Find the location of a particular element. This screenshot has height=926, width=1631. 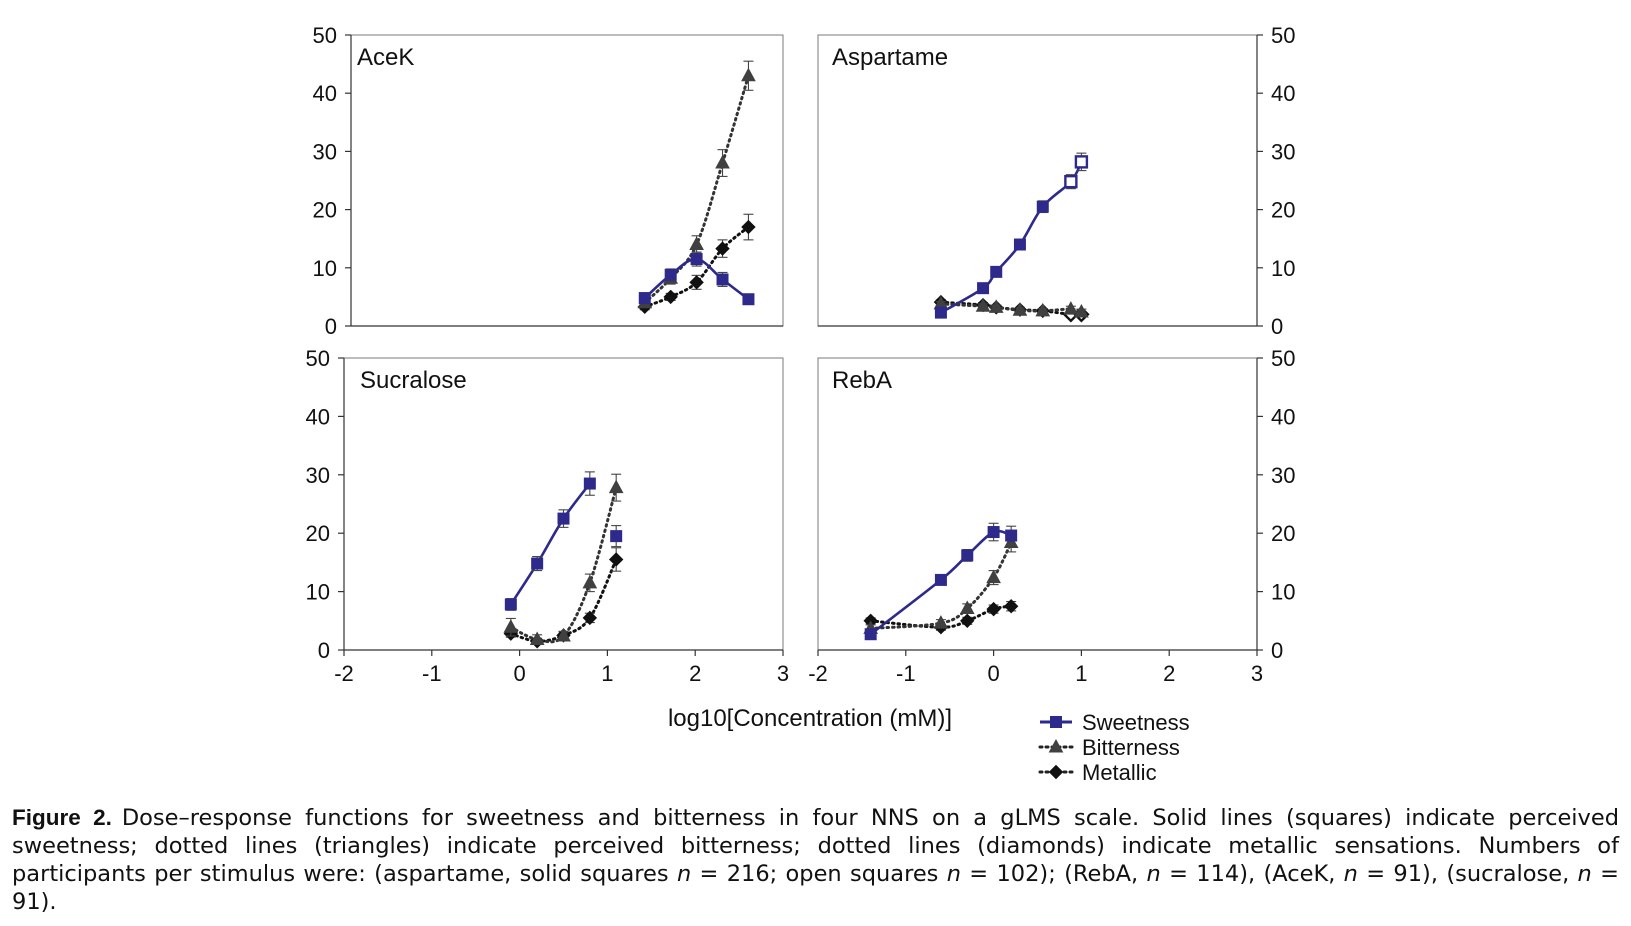

x-axis-label: log10[Concentration (mM)] is located at coordinates (810, 718).